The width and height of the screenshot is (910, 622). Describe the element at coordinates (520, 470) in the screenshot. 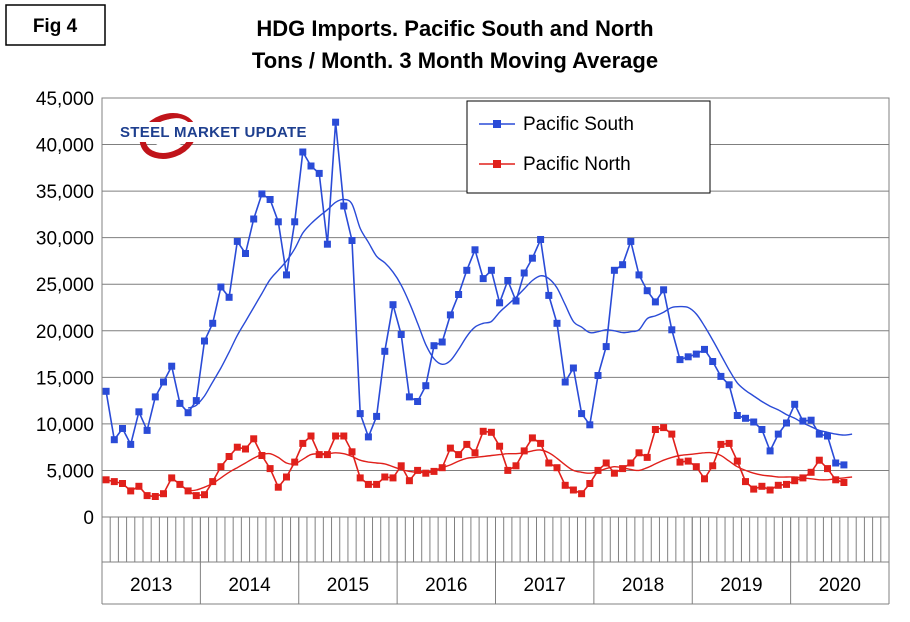

I see `series-line` at that location.